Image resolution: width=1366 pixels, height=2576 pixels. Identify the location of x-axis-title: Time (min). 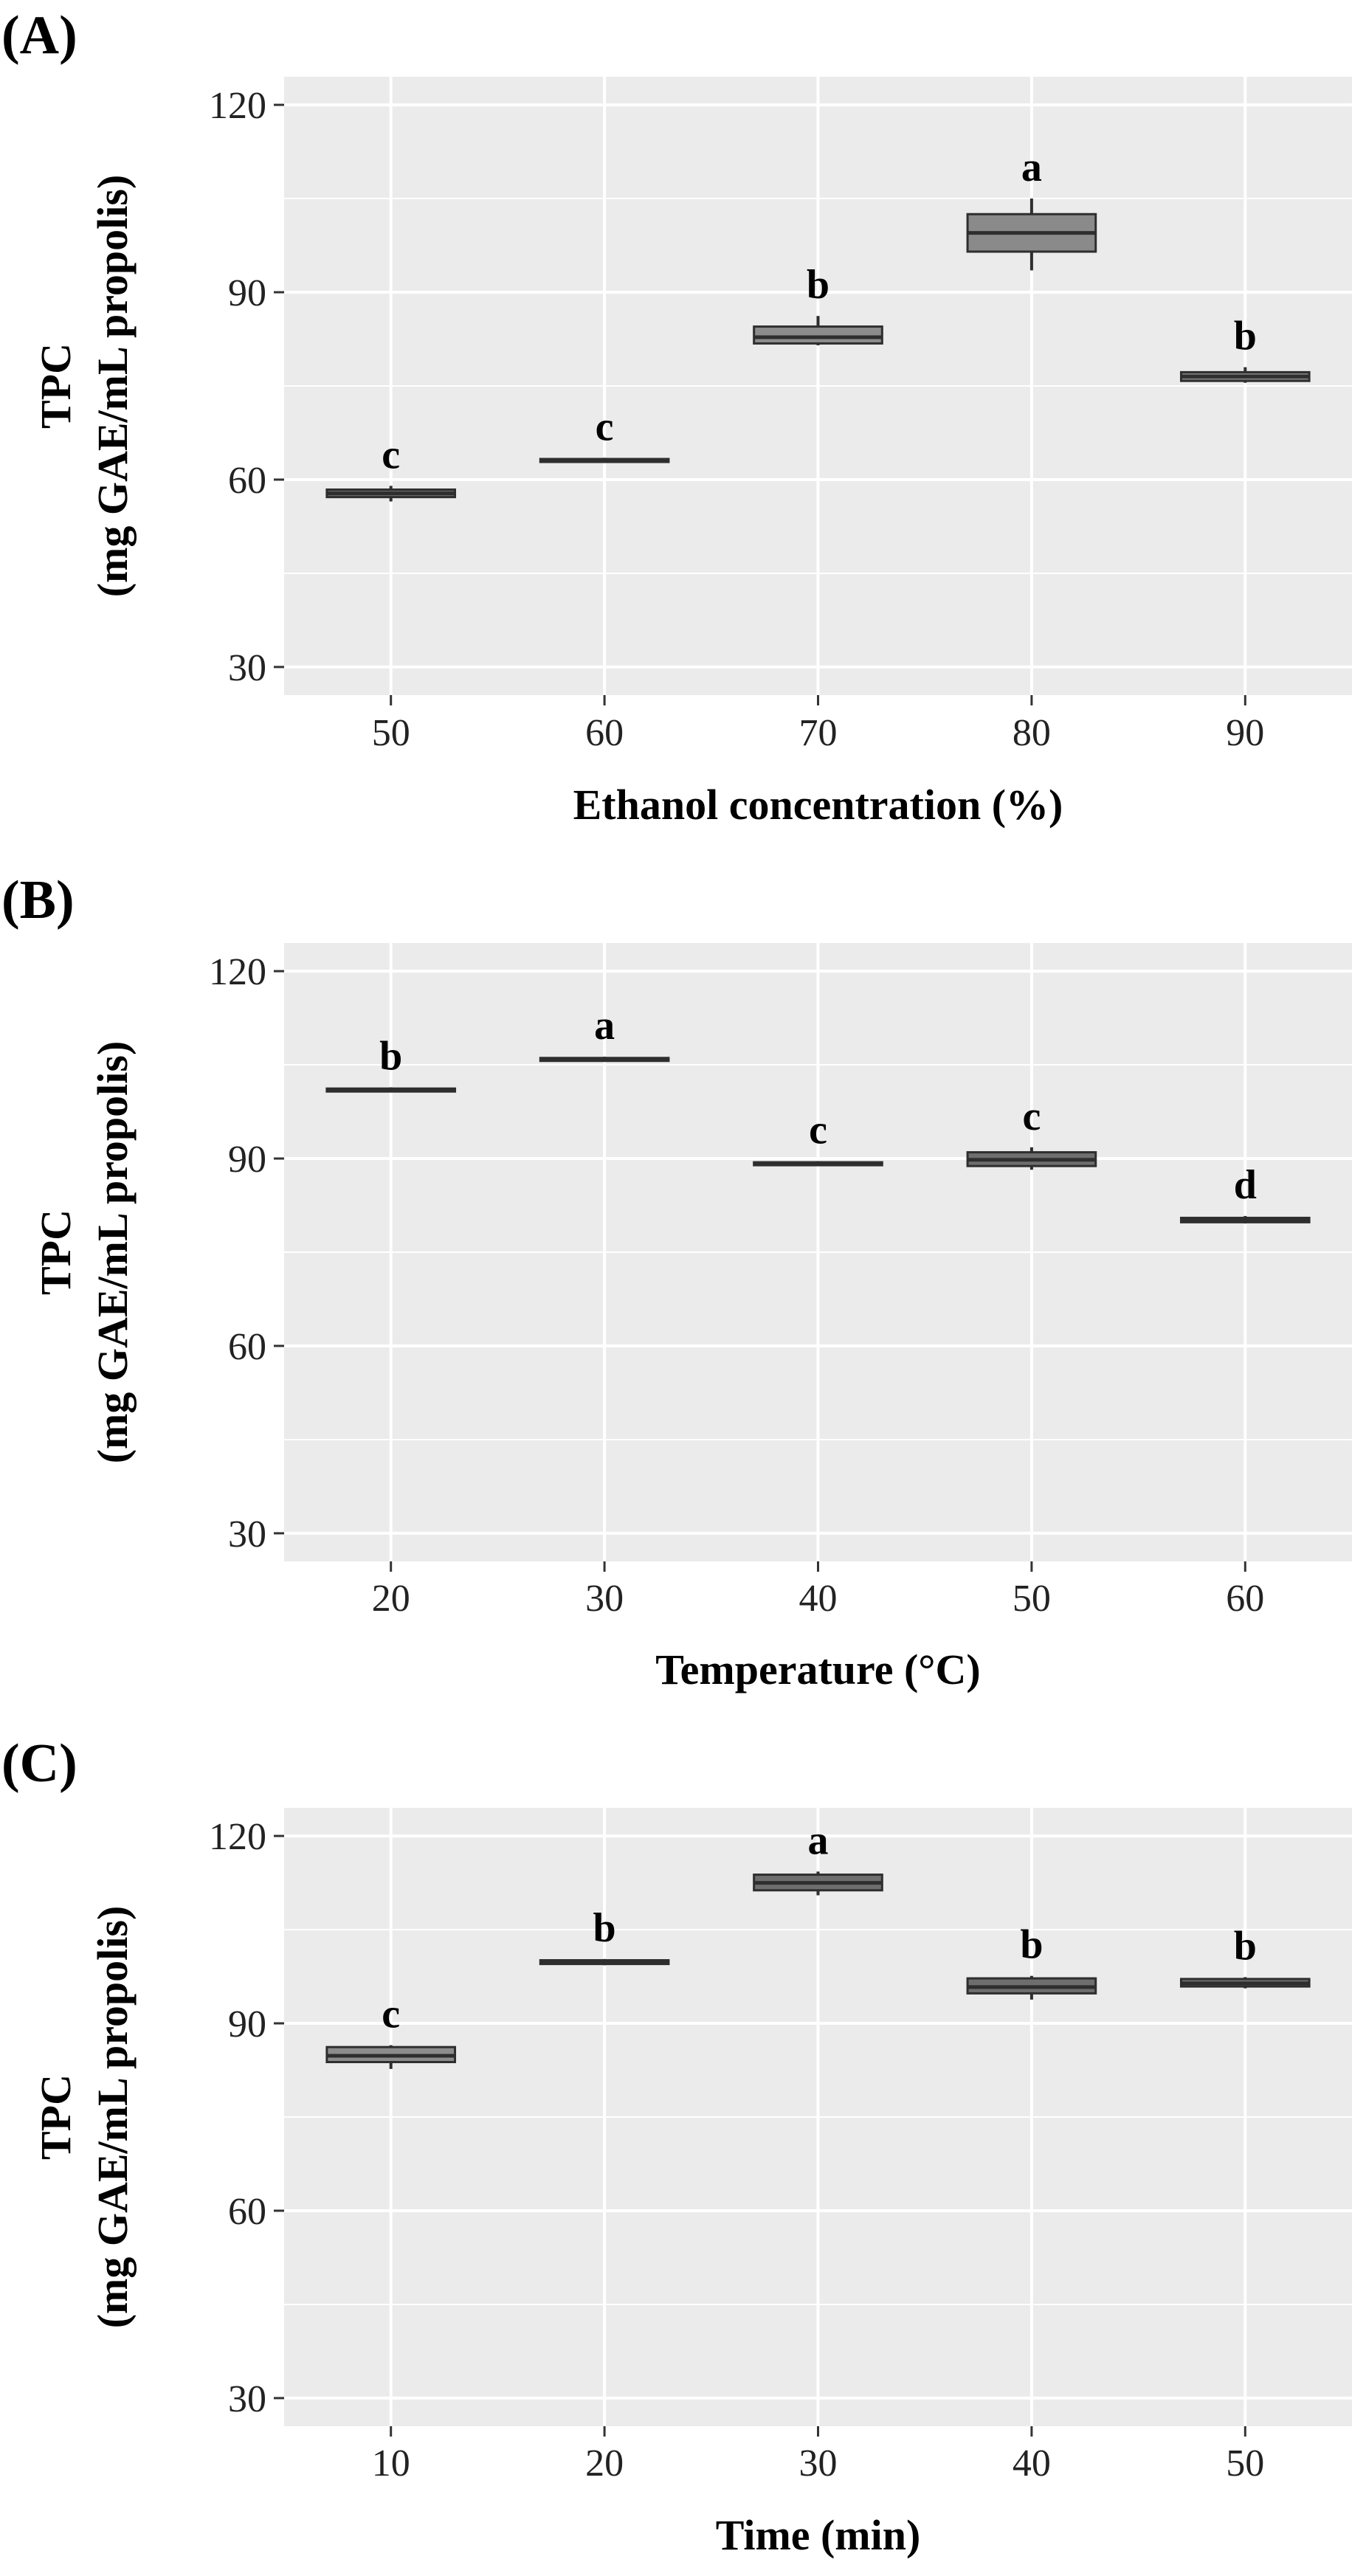
(818, 2535).